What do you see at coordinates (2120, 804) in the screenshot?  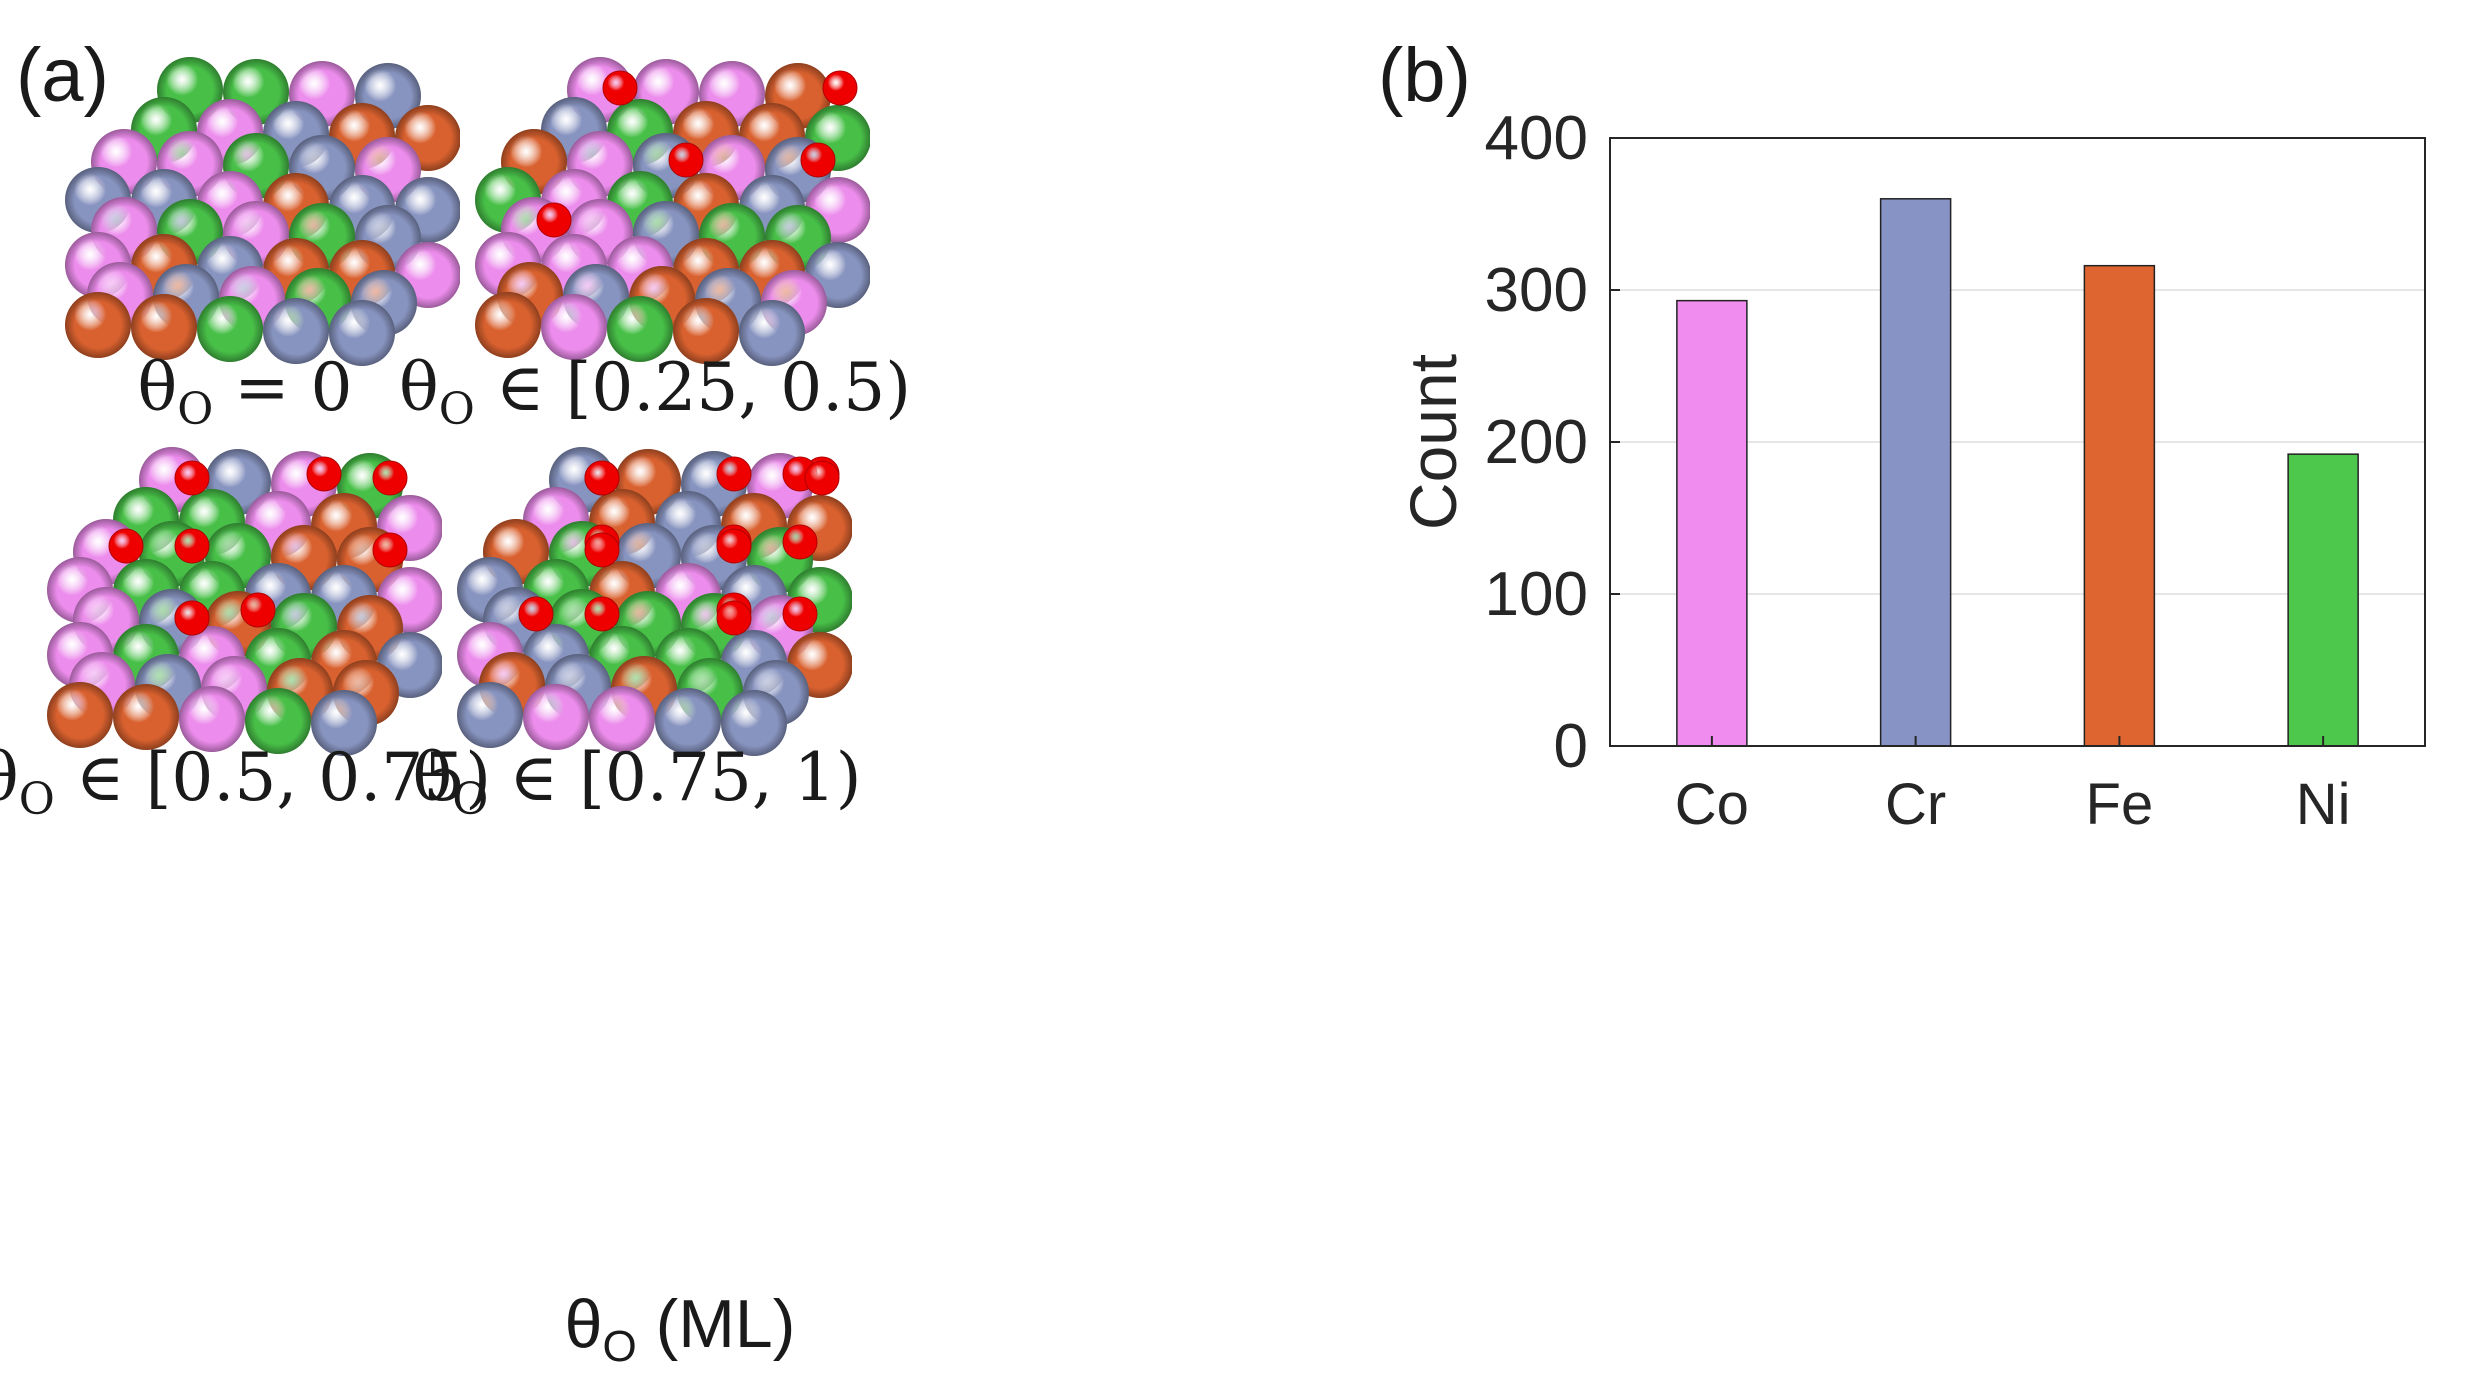 I see `x-tick-label: Fe` at bounding box center [2120, 804].